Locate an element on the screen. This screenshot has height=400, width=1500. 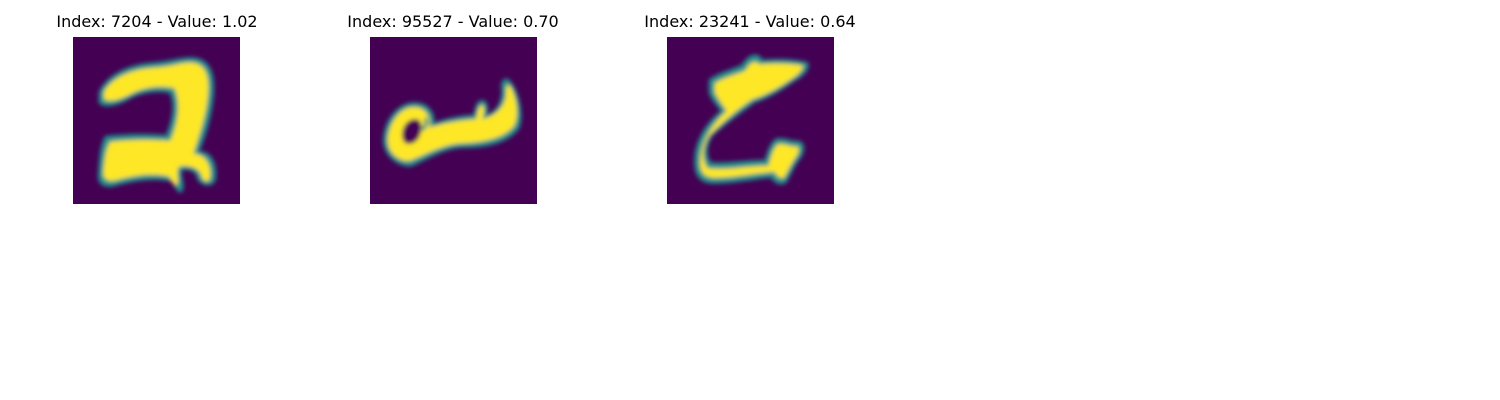
panel-title: Index: 23241 - Value: 0.64 is located at coordinates (750, 21).